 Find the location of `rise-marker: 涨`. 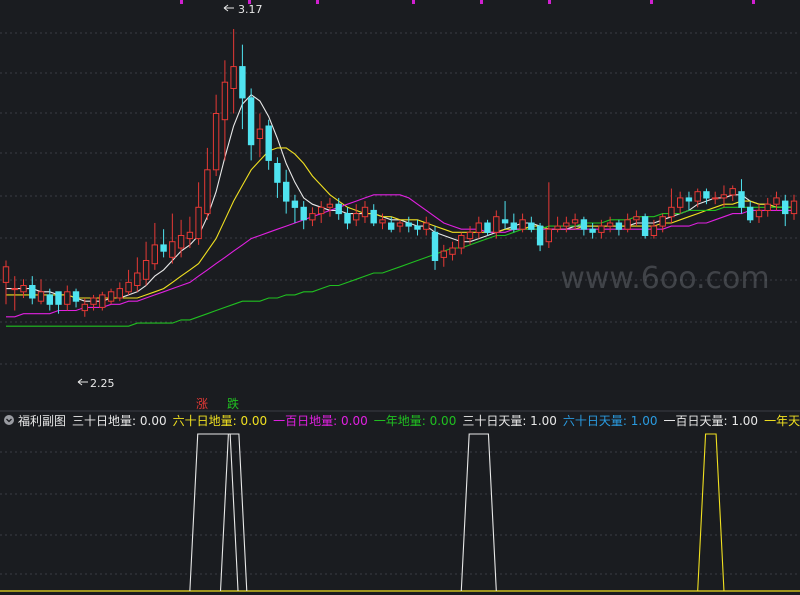

rise-marker: 涨 is located at coordinates (202, 403).